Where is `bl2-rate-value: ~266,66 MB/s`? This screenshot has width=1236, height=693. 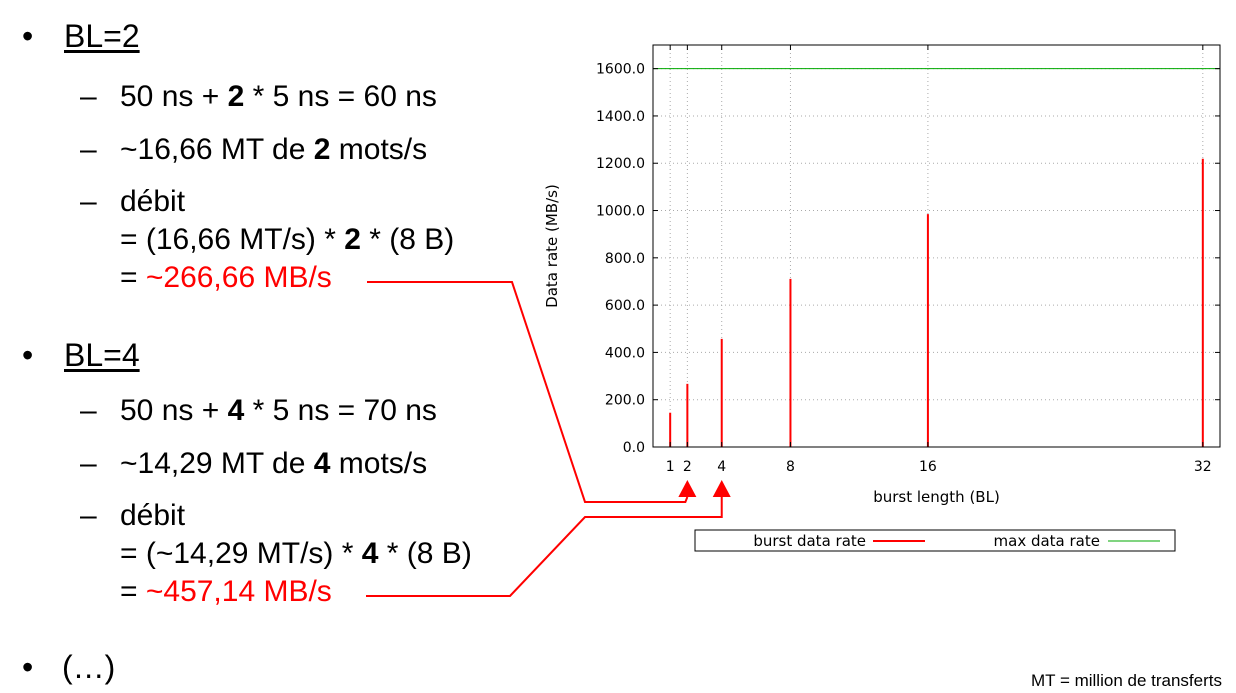 bl2-rate-value: ~266,66 MB/s is located at coordinates (238, 277).